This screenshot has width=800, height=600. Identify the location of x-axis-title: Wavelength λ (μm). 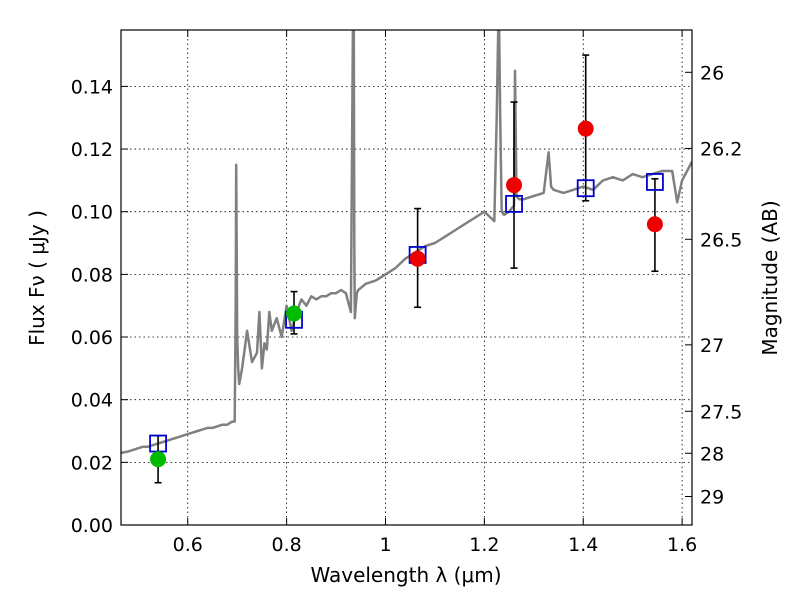
(405, 575).